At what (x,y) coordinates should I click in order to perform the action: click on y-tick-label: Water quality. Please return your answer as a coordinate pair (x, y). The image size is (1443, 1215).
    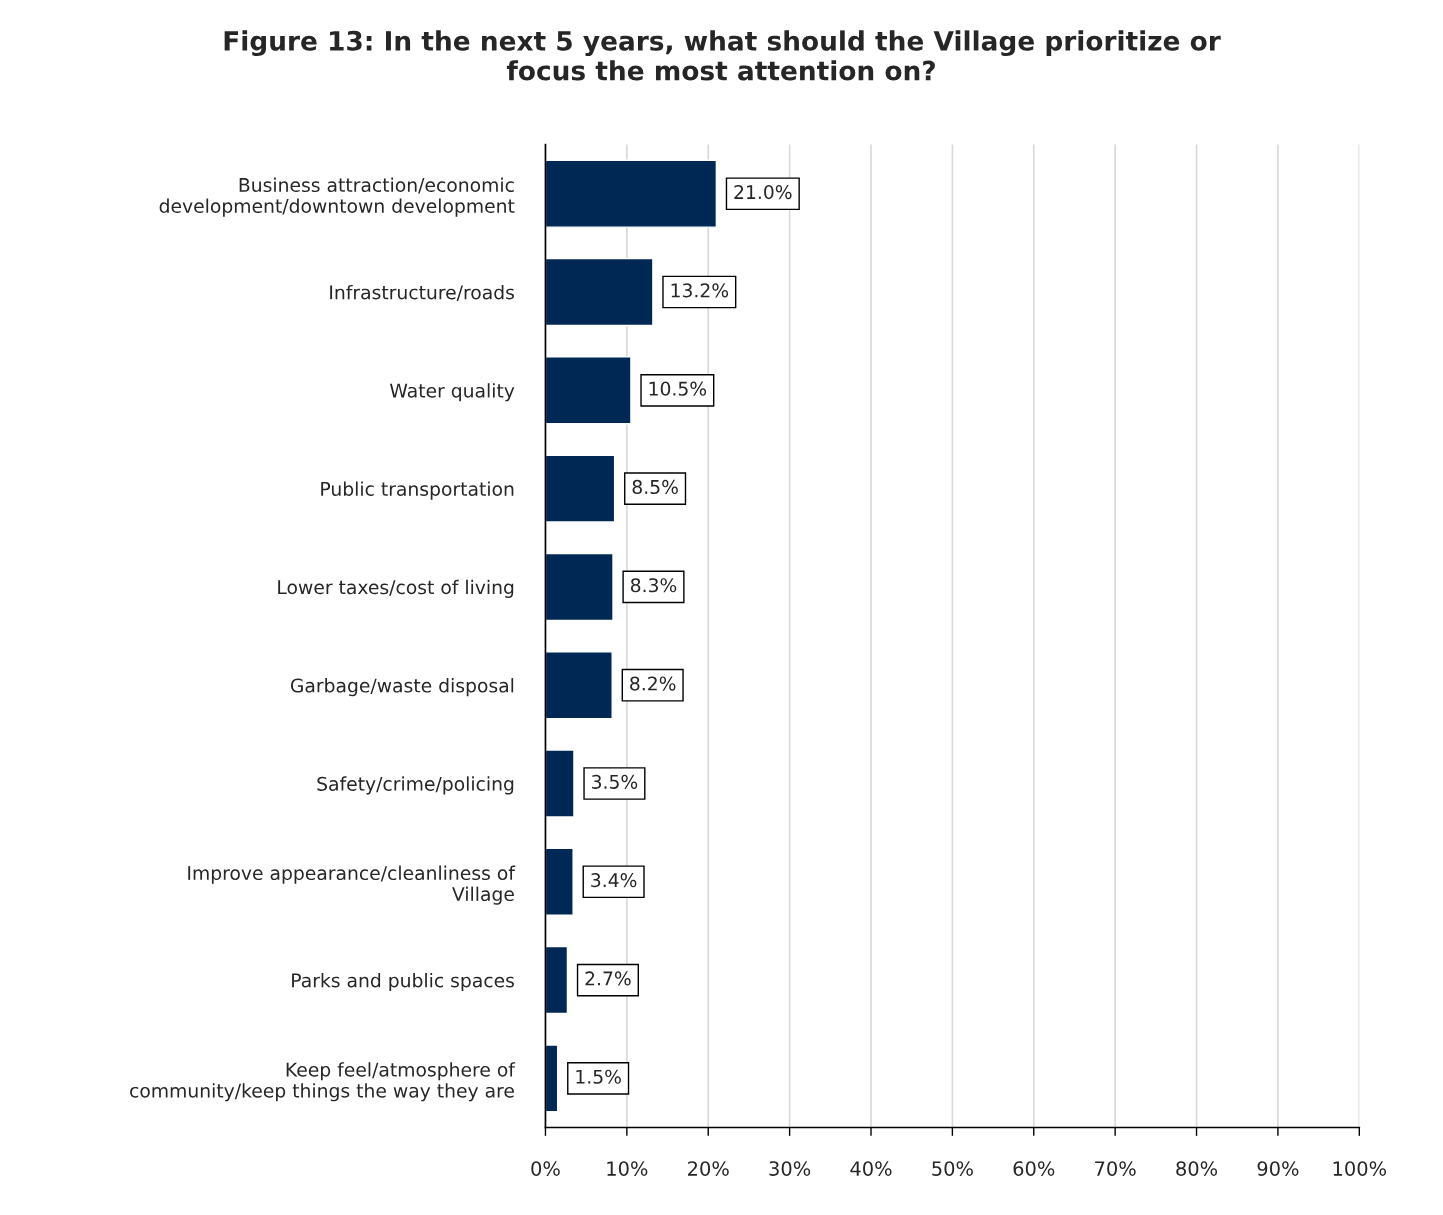
    Looking at the image, I should click on (452, 392).